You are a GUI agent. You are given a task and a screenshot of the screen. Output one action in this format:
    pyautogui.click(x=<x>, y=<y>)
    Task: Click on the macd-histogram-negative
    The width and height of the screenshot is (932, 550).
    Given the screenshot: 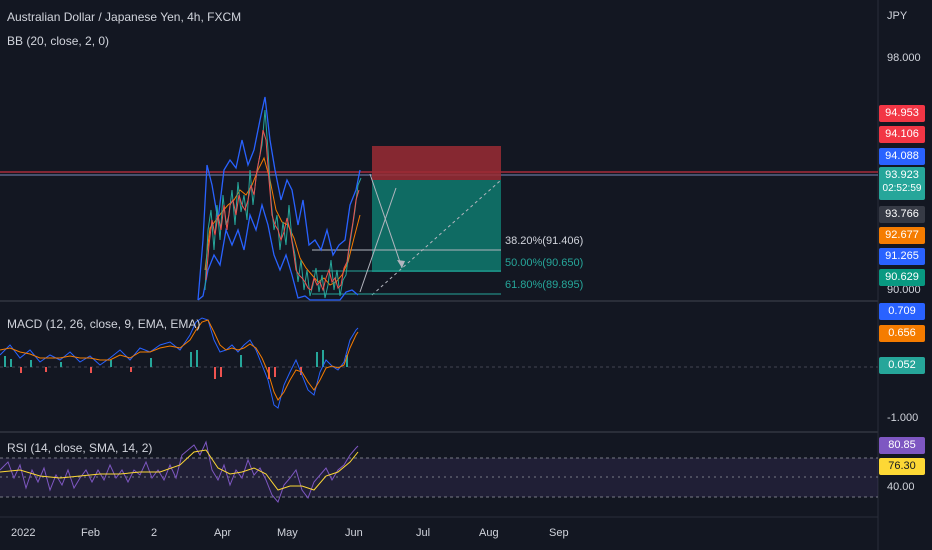 What is the action you would take?
    pyautogui.click(x=161, y=373)
    